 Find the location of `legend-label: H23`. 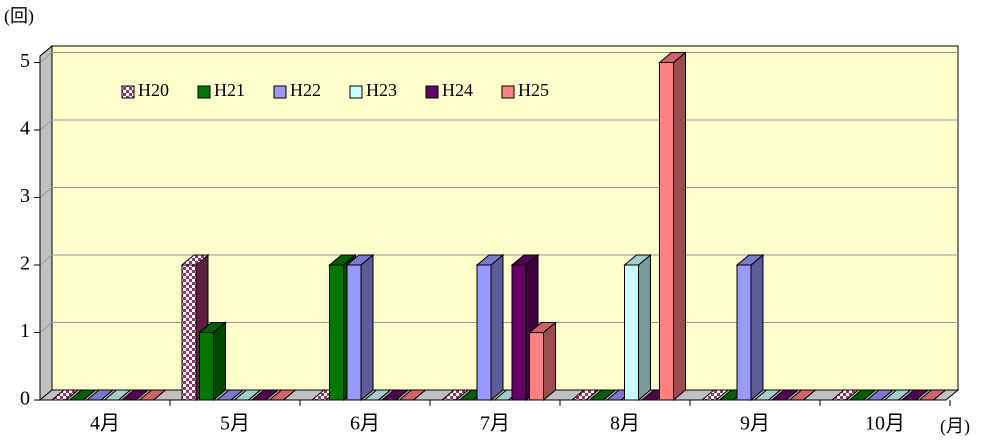

legend-label: H23 is located at coordinates (381, 90).